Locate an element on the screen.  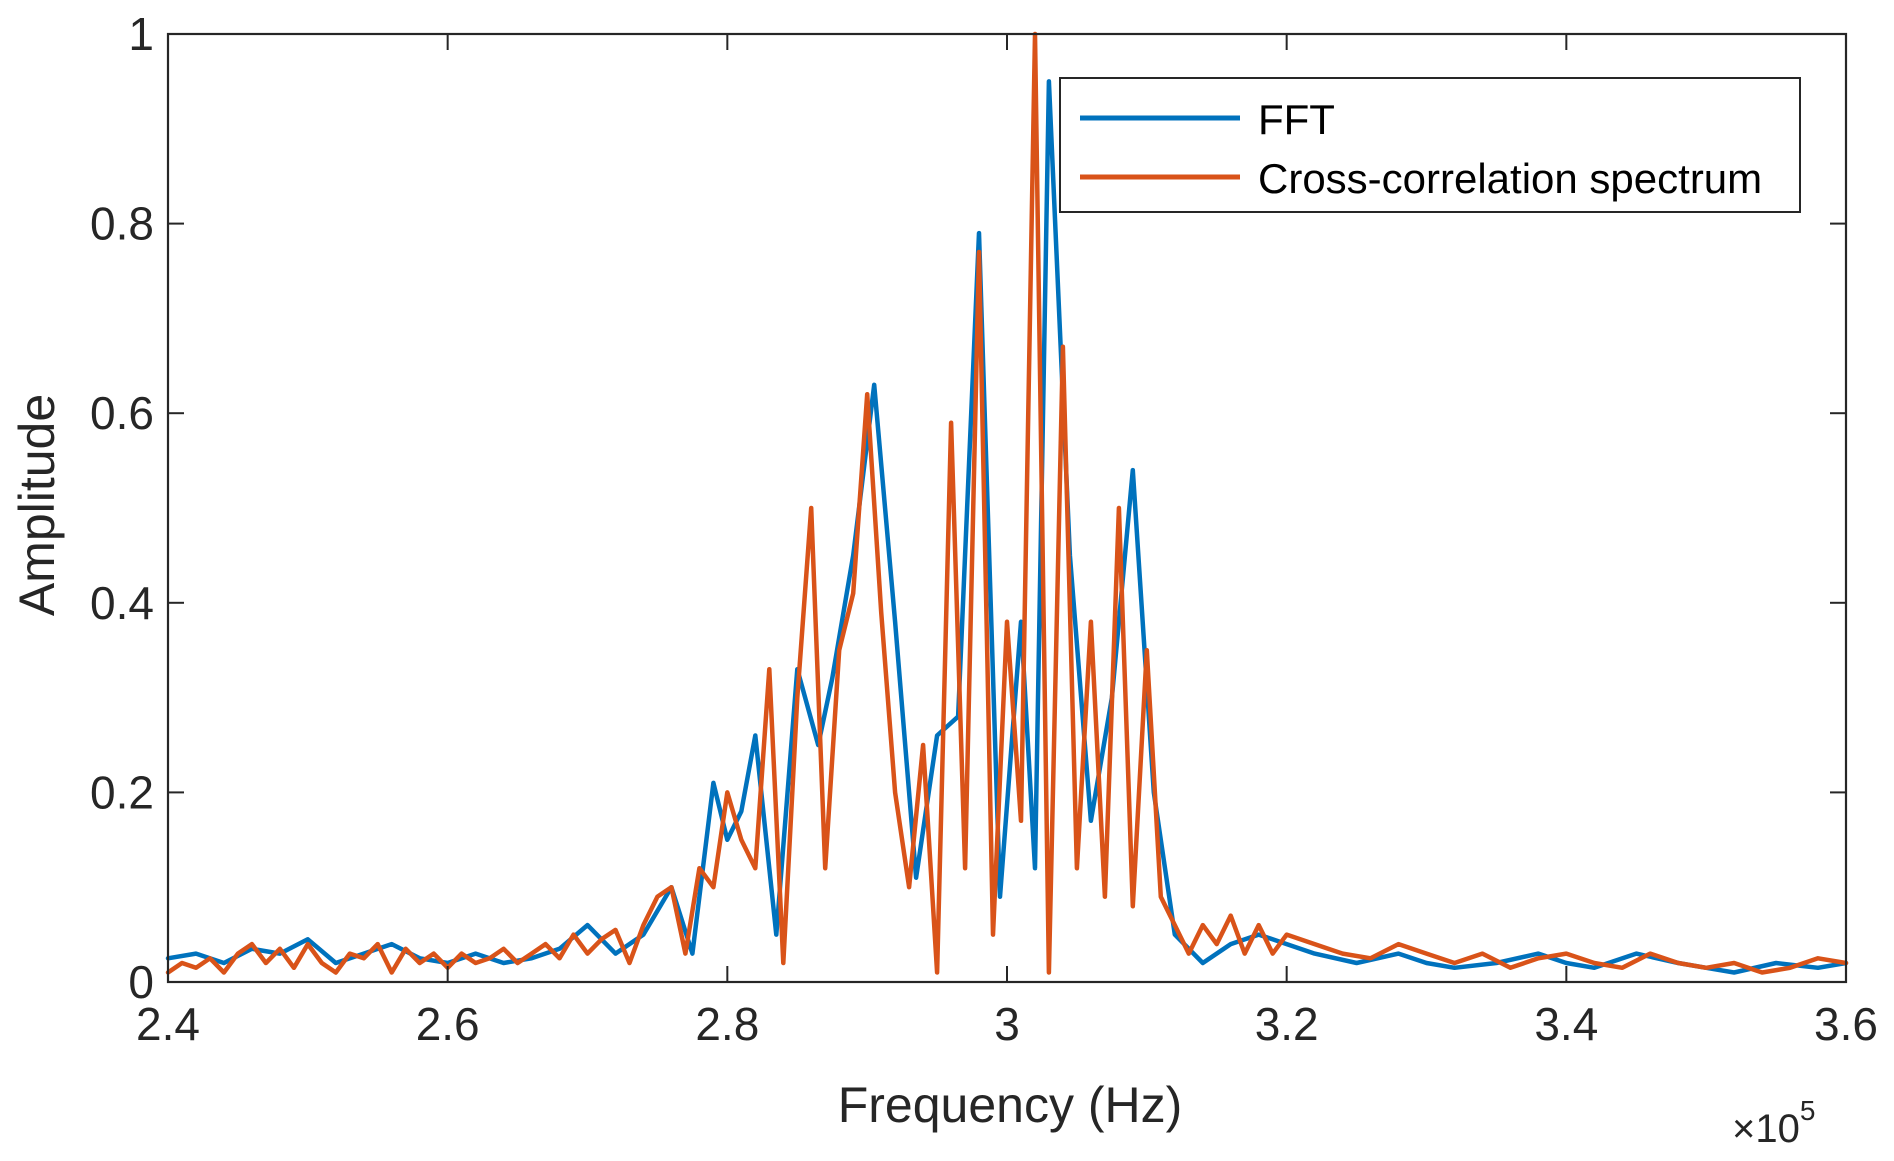
x-tick-label: 3 is located at coordinates (1007, 1024).